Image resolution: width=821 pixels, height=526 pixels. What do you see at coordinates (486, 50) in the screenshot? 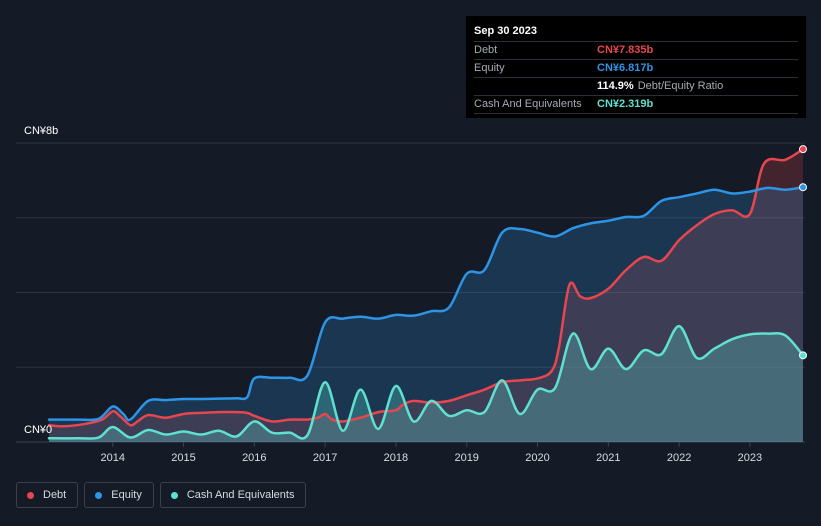
I see `tooltip-label-debt: Debt` at bounding box center [486, 50].